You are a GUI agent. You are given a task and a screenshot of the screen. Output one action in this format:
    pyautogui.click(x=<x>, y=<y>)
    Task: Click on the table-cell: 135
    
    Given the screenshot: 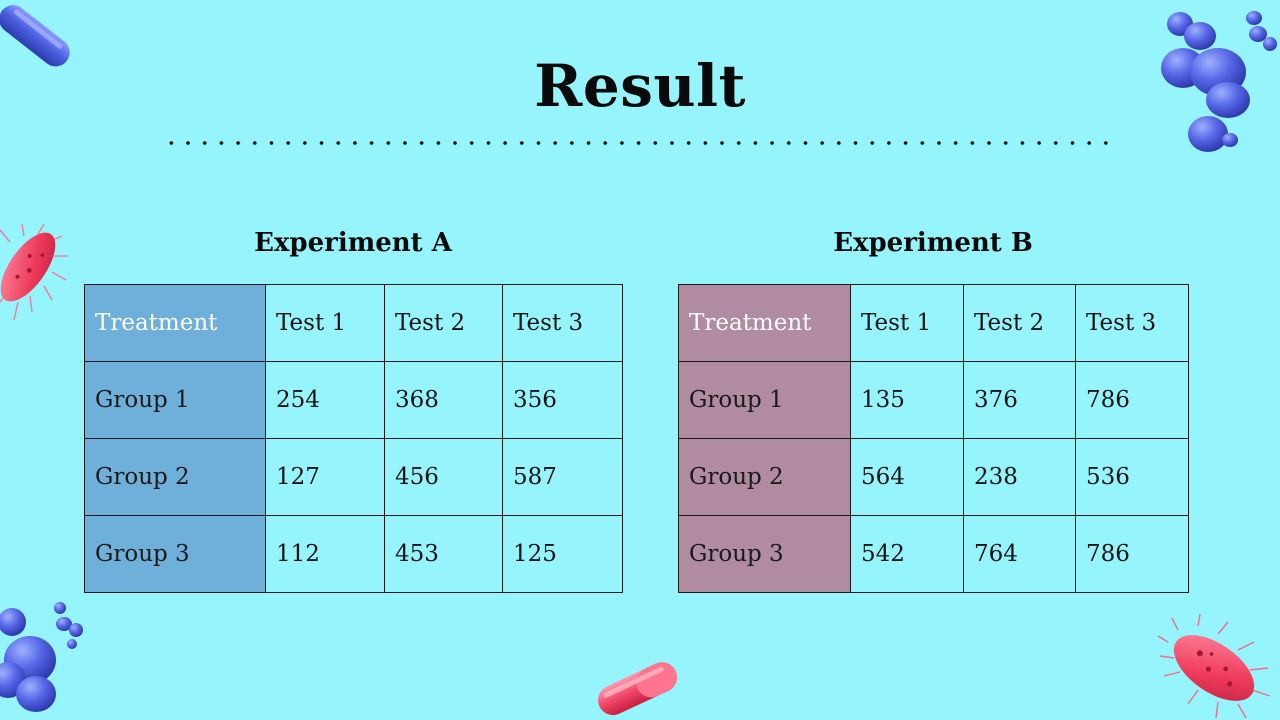 What is the action you would take?
    pyautogui.click(x=907, y=400)
    